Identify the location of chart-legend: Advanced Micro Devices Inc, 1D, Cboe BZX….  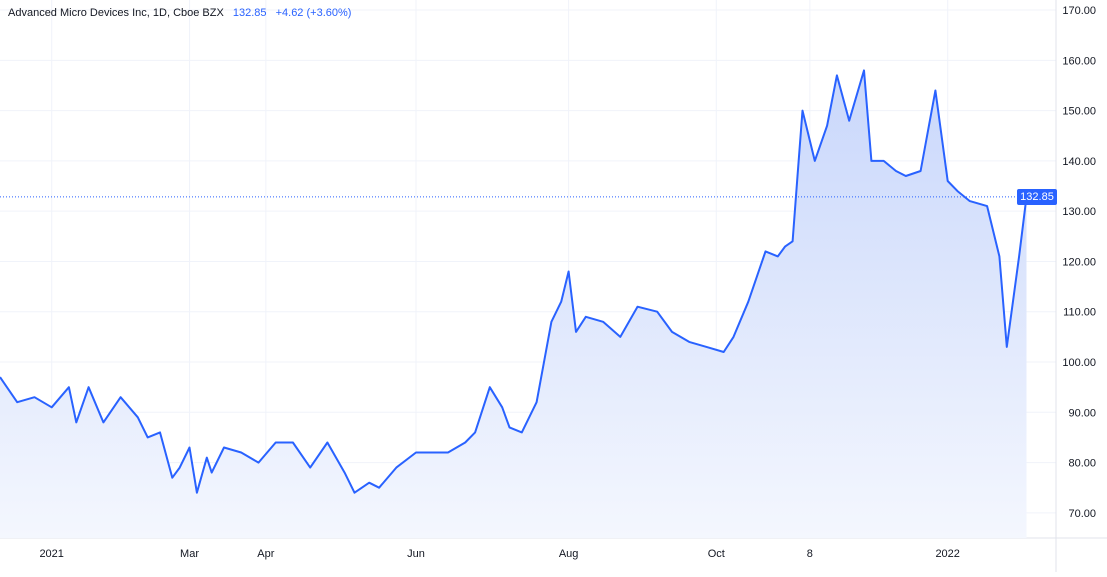
(182, 13).